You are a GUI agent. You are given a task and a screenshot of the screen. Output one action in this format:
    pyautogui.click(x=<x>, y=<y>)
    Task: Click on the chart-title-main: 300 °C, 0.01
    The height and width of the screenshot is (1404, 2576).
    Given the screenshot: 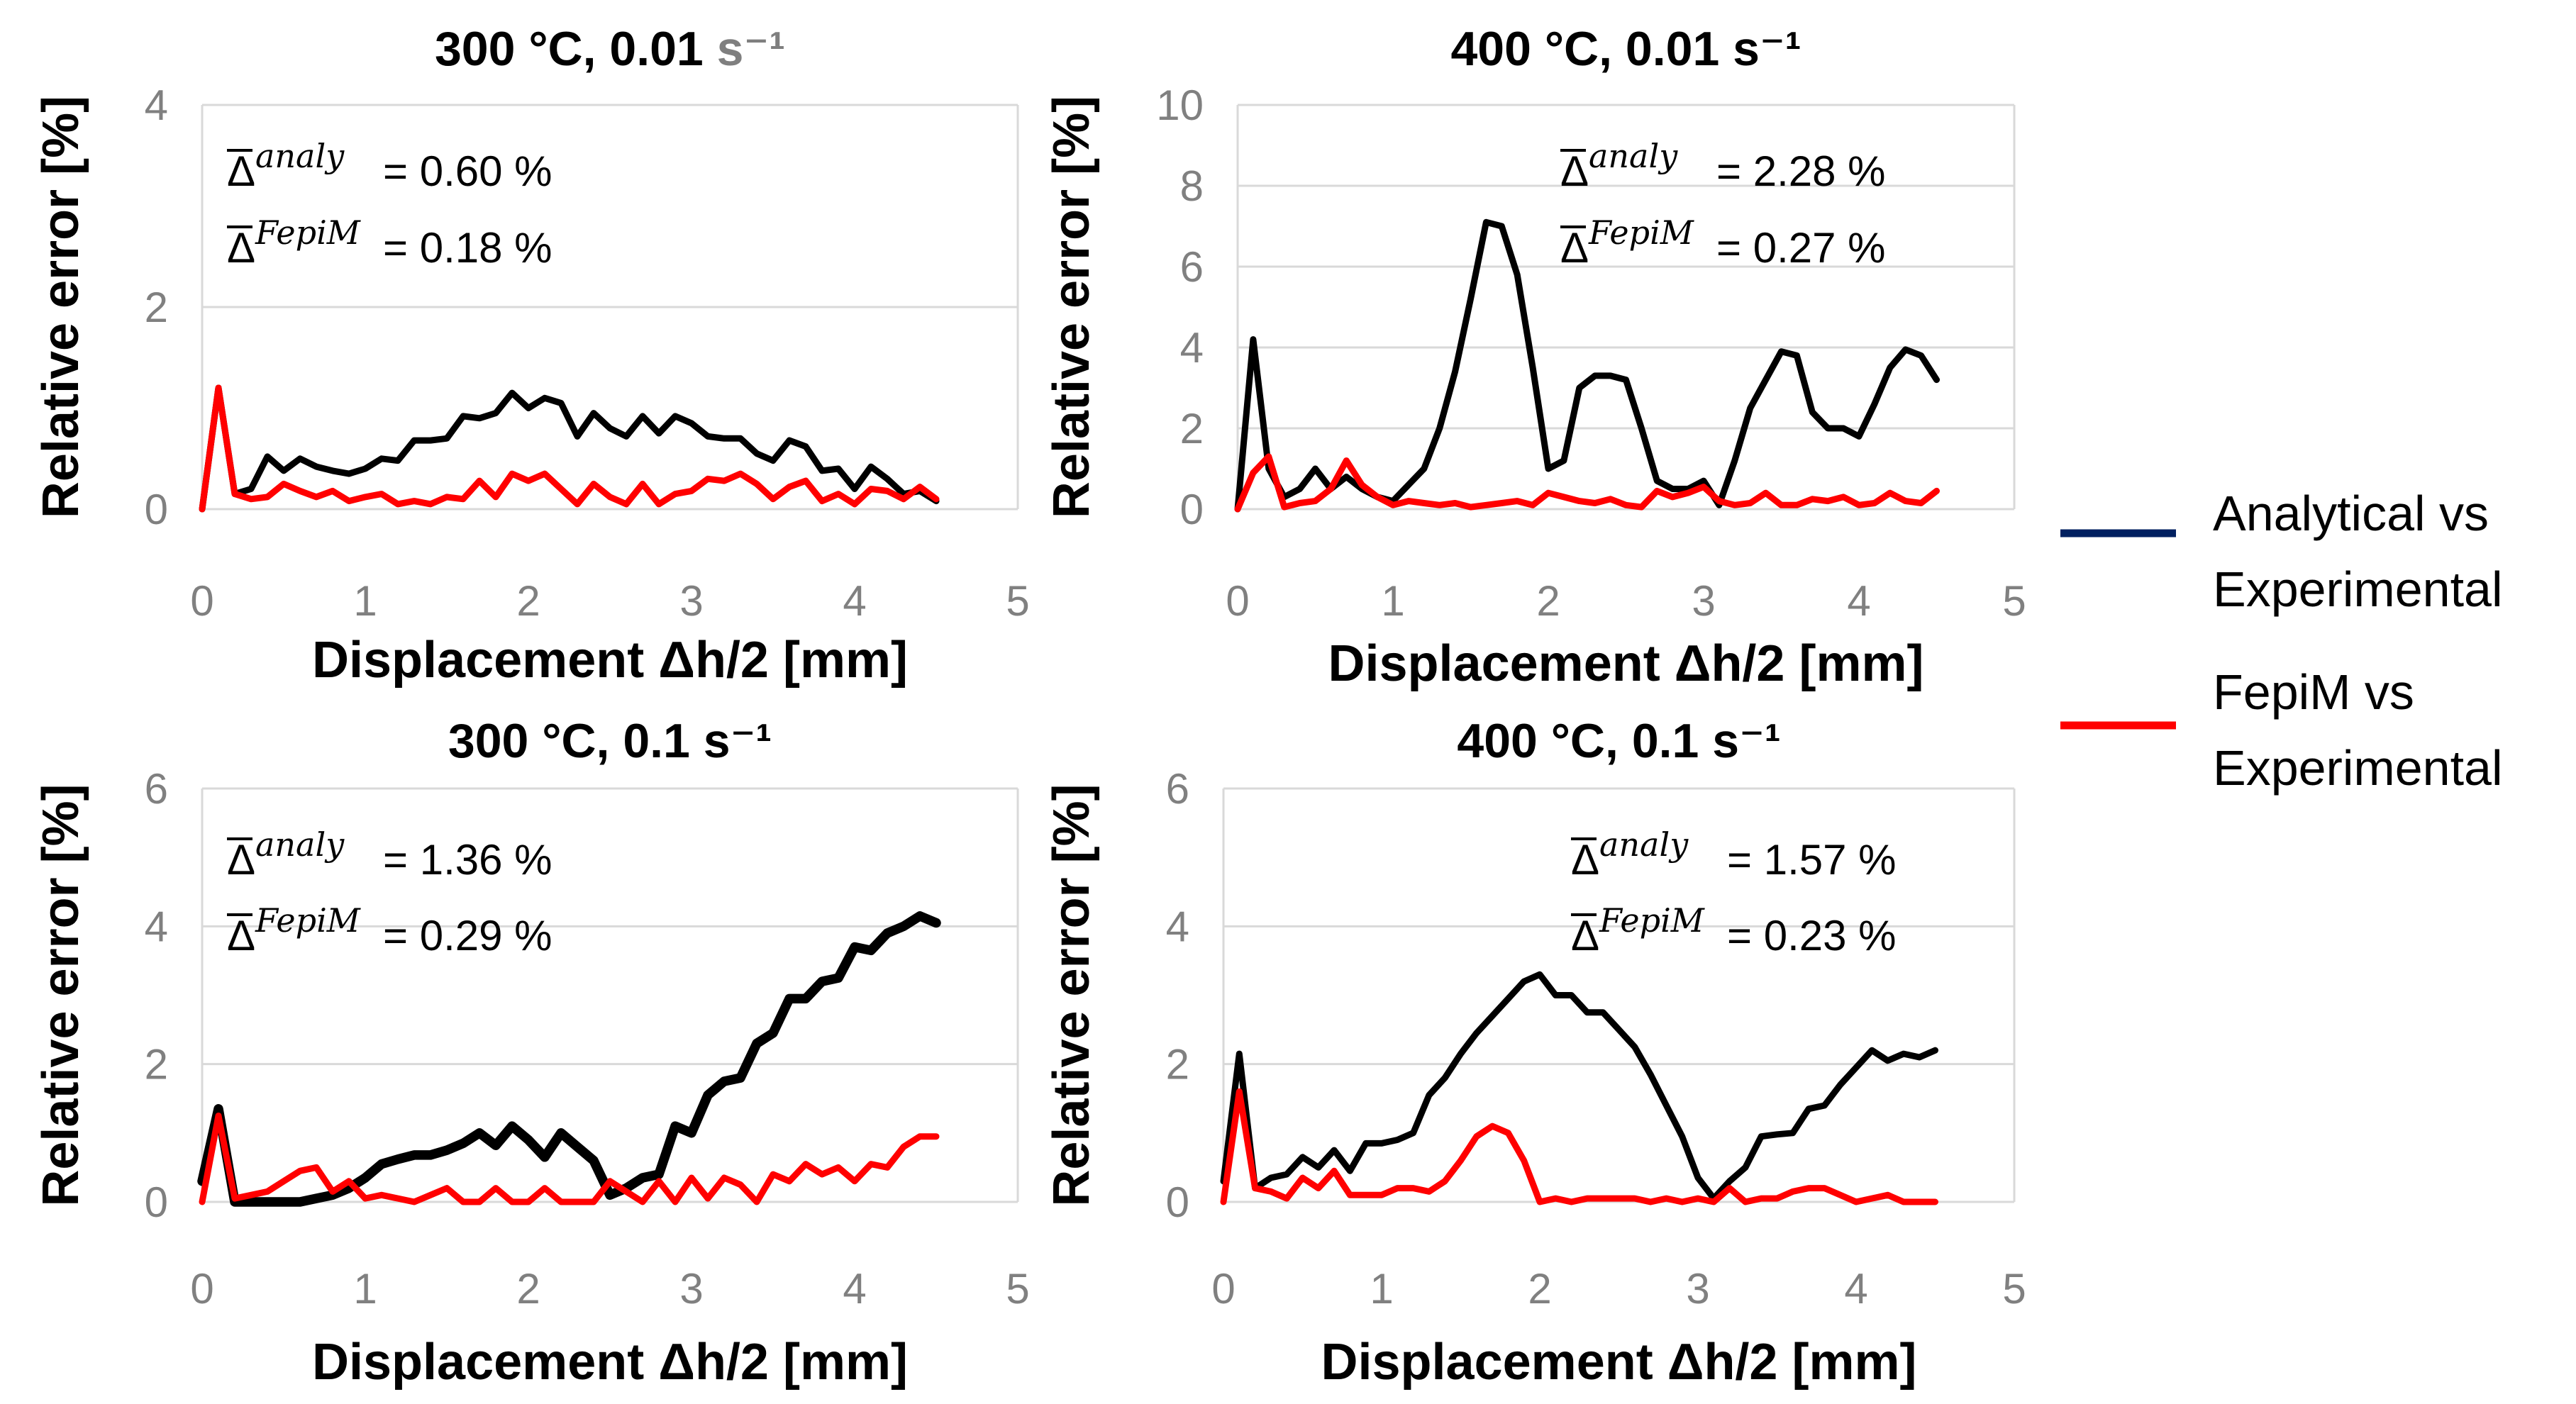 What is the action you would take?
    pyautogui.click(x=576, y=49)
    